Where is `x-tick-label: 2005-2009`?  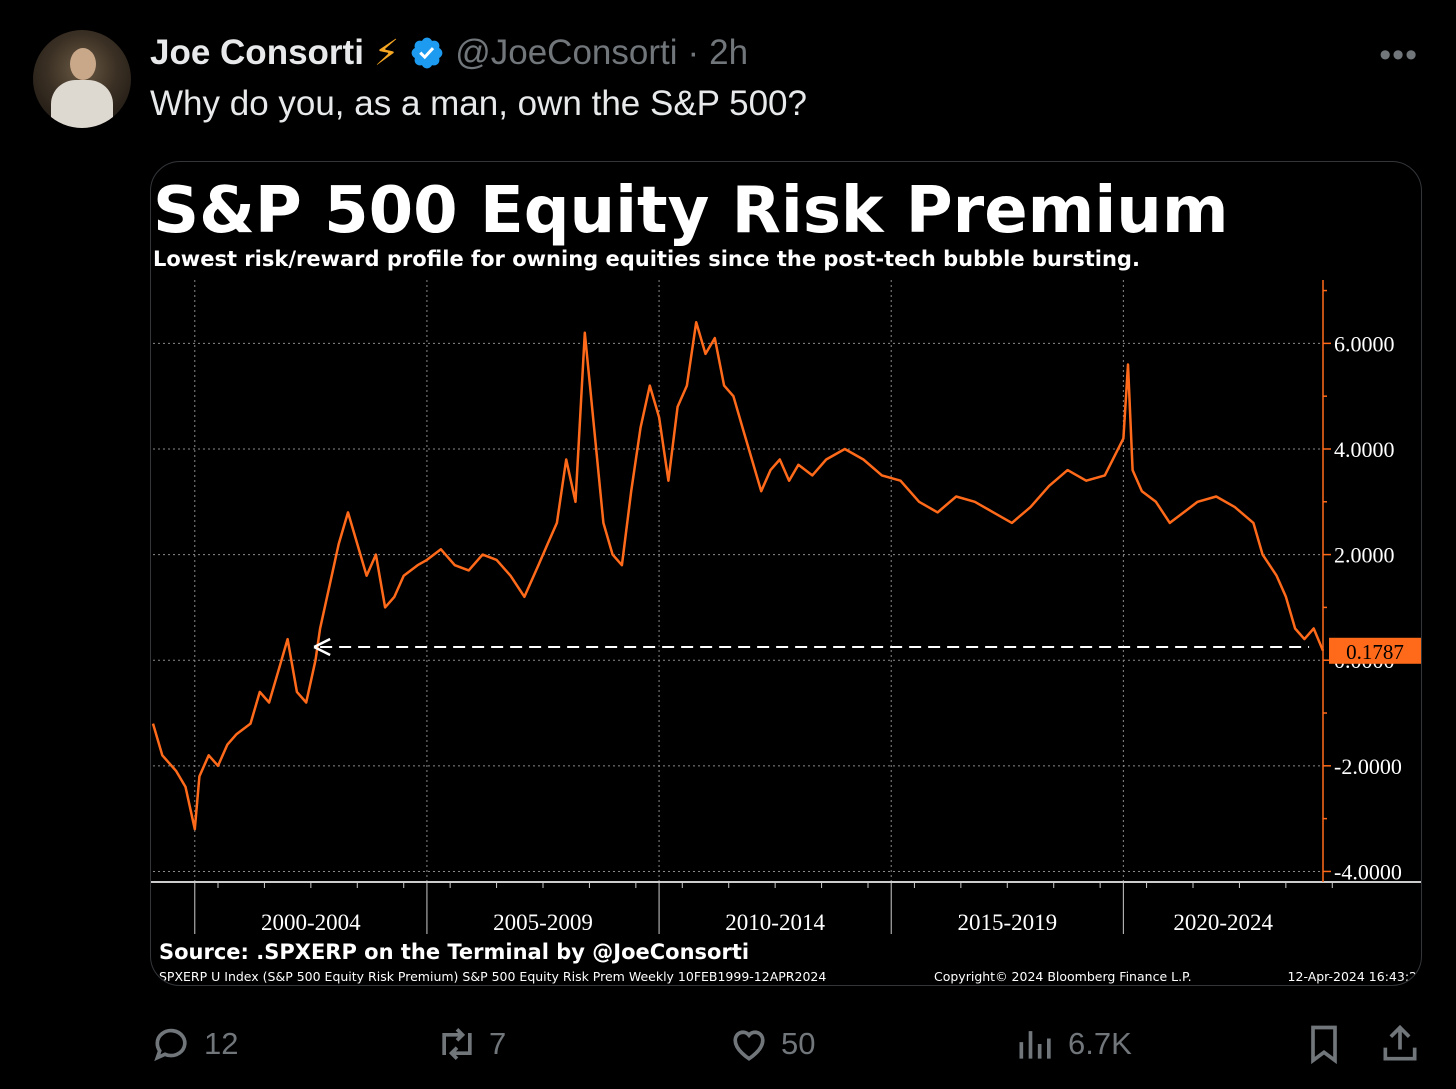
x-tick-label: 2005-2009 is located at coordinates (543, 922).